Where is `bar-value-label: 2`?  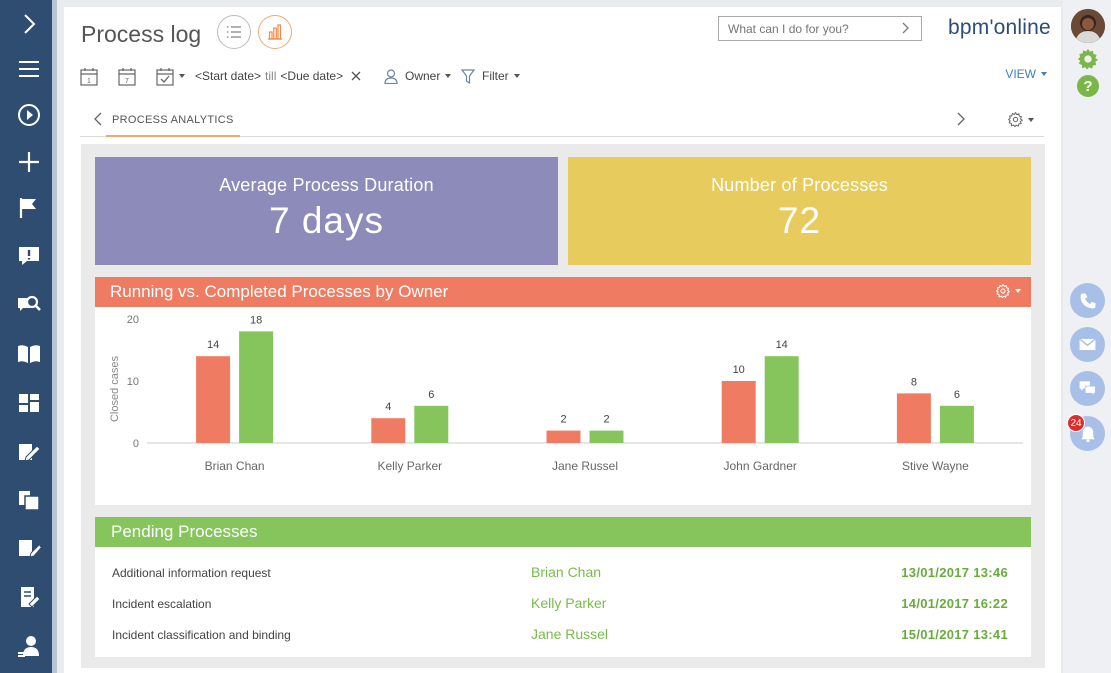
bar-value-label: 2 is located at coordinates (606, 420).